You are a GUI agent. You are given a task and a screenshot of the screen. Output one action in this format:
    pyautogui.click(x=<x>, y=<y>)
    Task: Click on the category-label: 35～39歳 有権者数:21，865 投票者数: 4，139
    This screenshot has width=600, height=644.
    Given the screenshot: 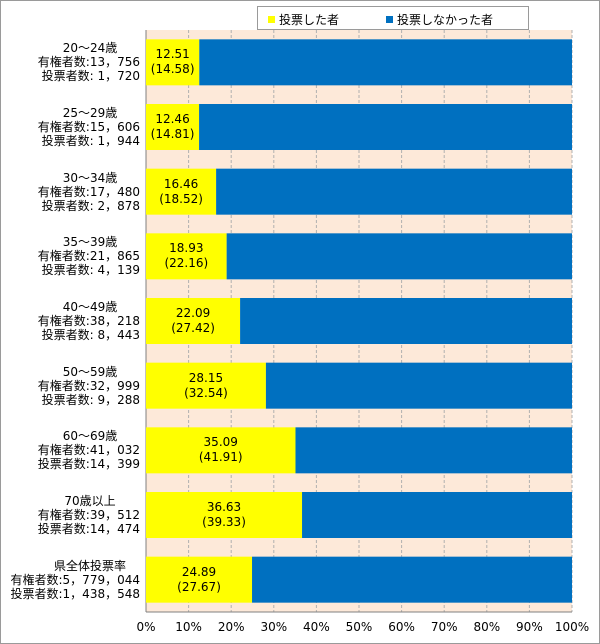 What is the action you would take?
    pyautogui.click(x=72, y=256)
    